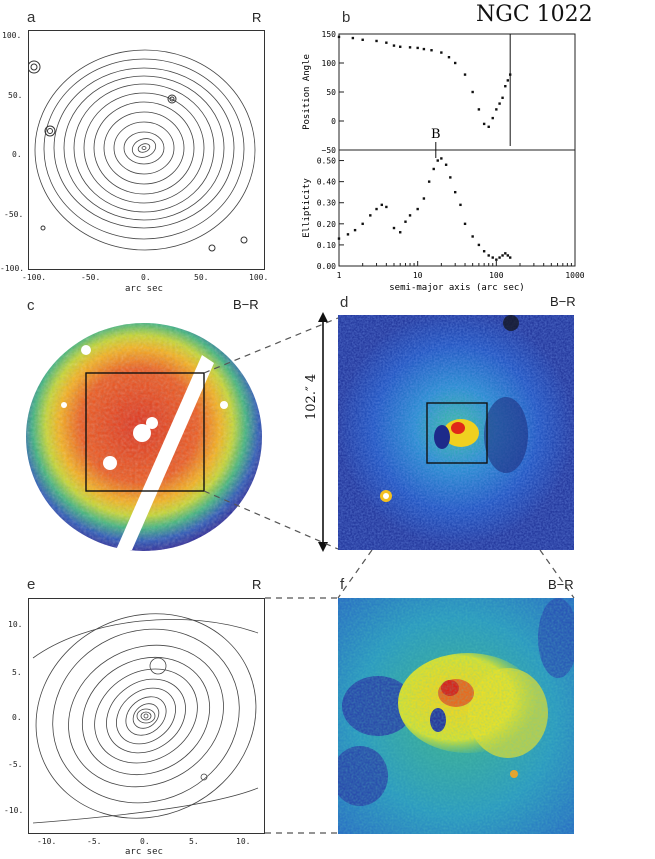  I want to click on panel-e-contour-plot, so click(146, 716).